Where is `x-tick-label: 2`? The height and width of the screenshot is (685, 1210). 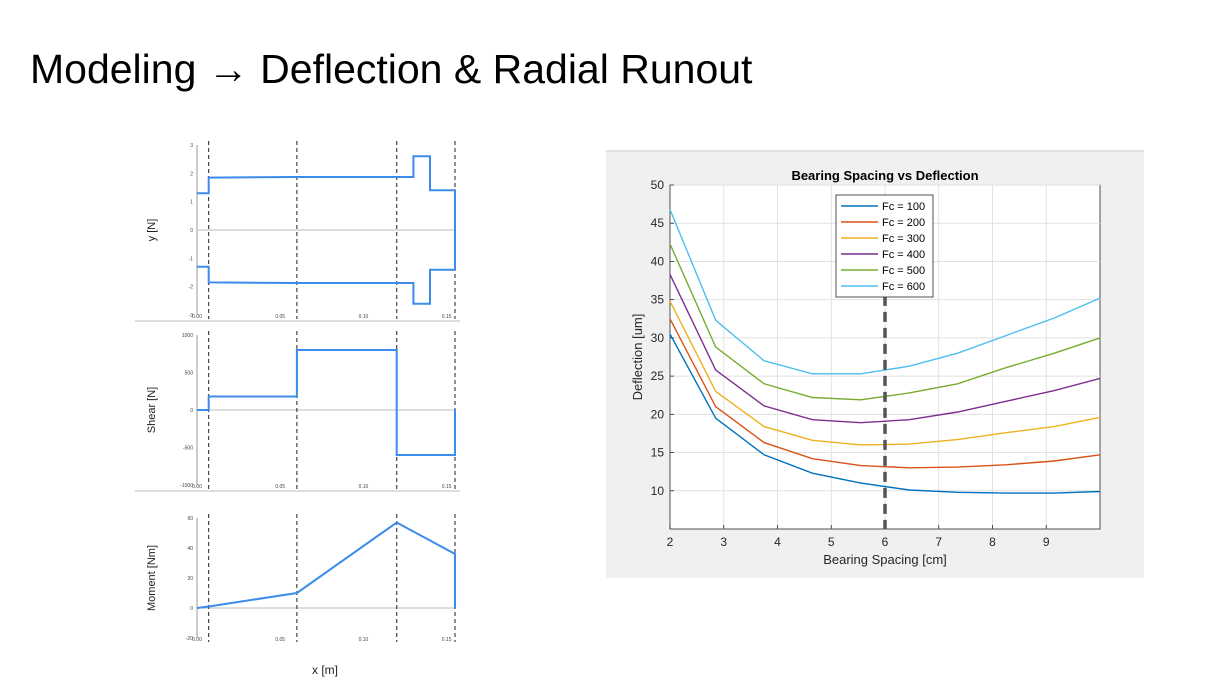
x-tick-label: 2 is located at coordinates (670, 542).